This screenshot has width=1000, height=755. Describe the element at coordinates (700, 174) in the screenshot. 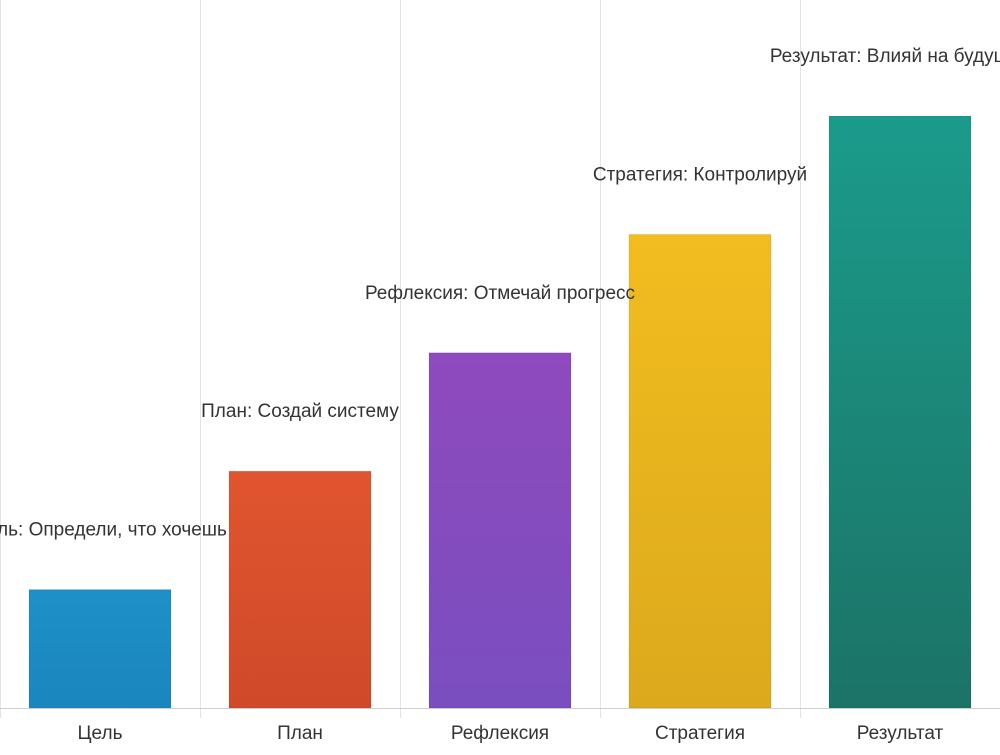

I see `data-label: Стратегия: Контролируй` at that location.